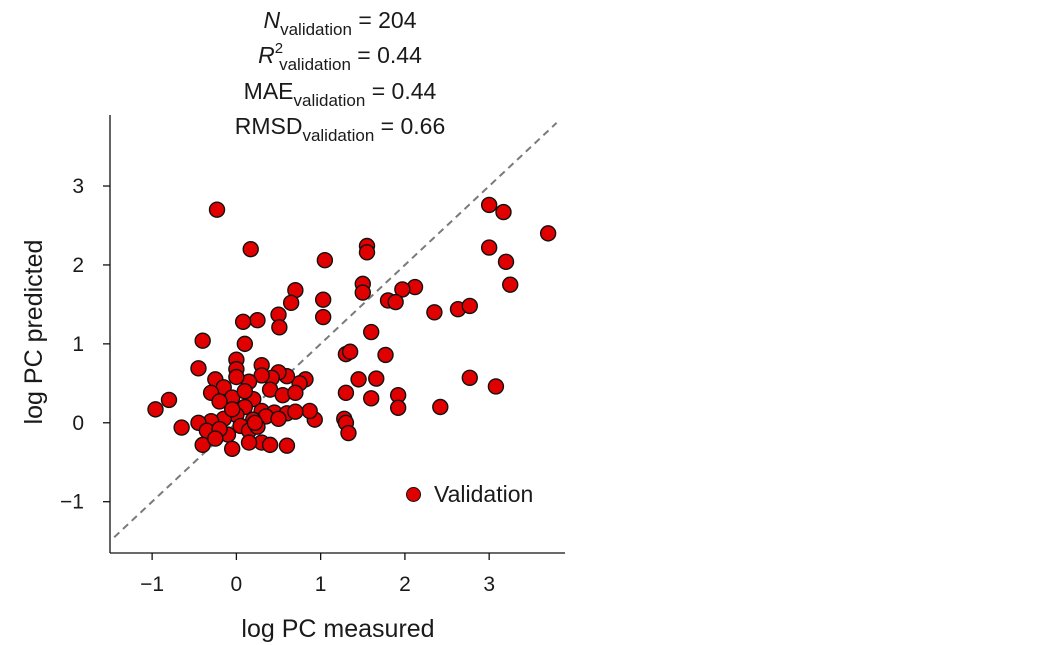 Image resolution: width=1048 pixels, height=645 pixels. What do you see at coordinates (340, 129) in the screenshot?
I see `stat-rmsd: RMSDvalidation = 0.66` at bounding box center [340, 129].